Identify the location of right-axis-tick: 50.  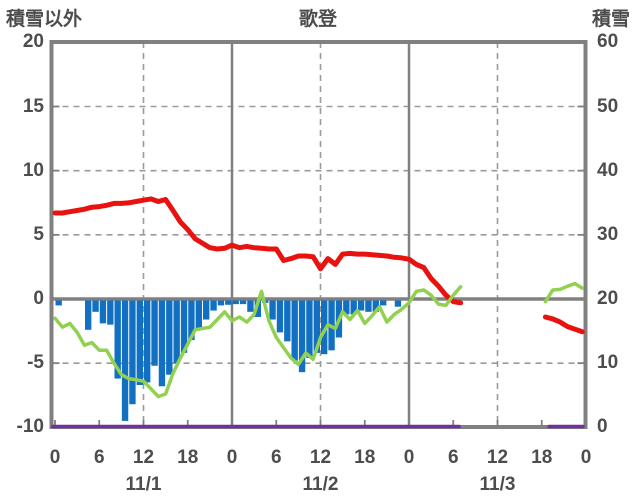
(608, 106).